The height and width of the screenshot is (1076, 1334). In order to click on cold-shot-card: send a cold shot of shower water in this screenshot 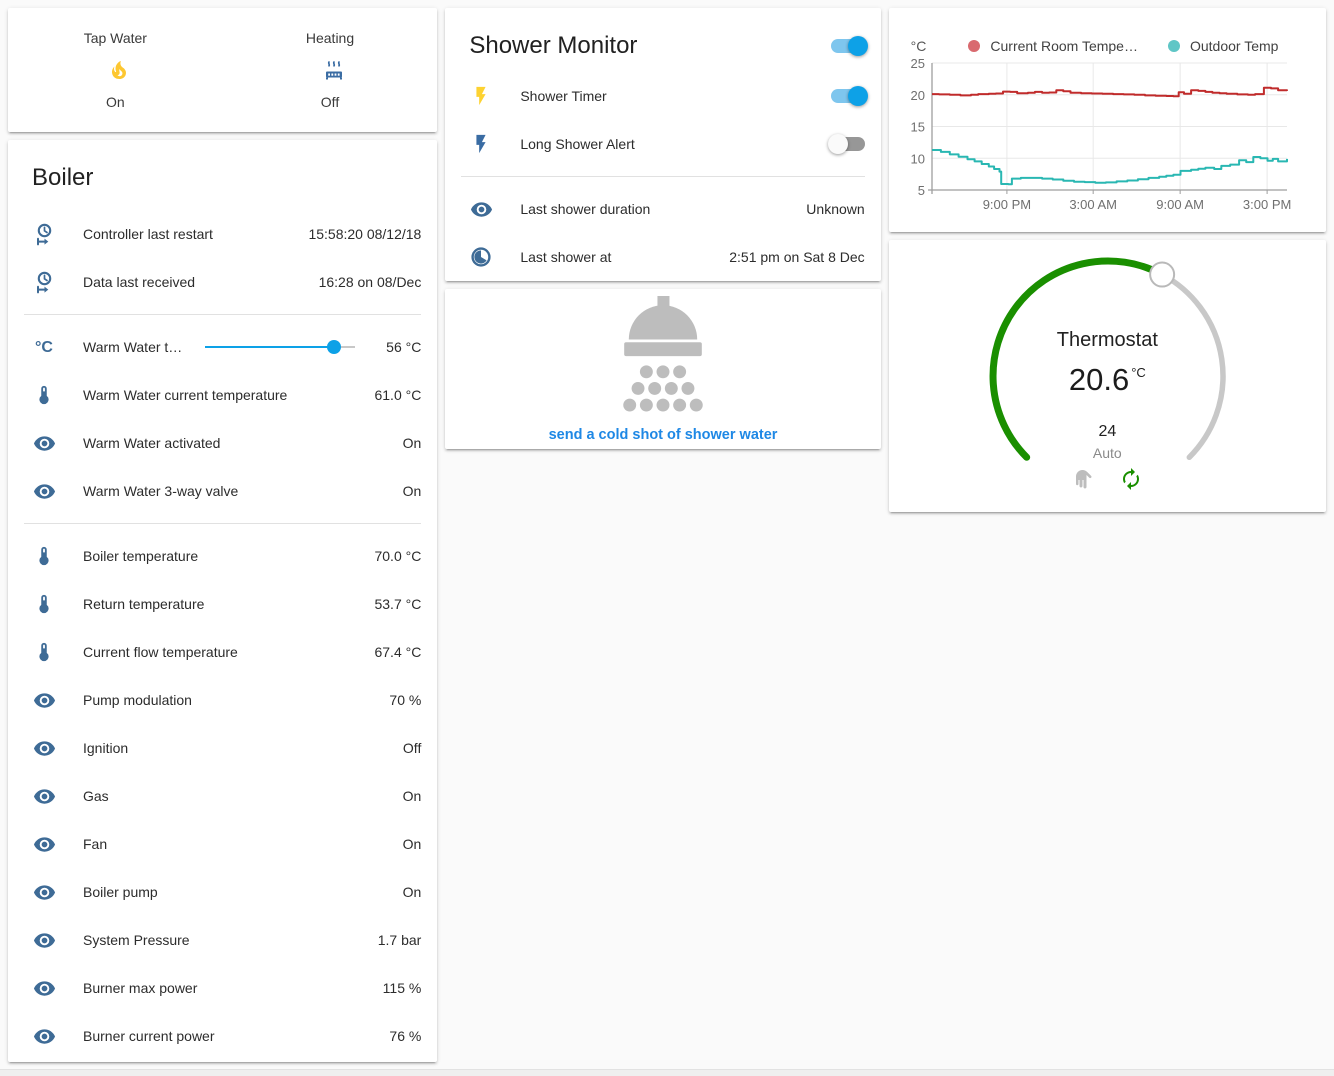, I will do `click(663, 369)`.